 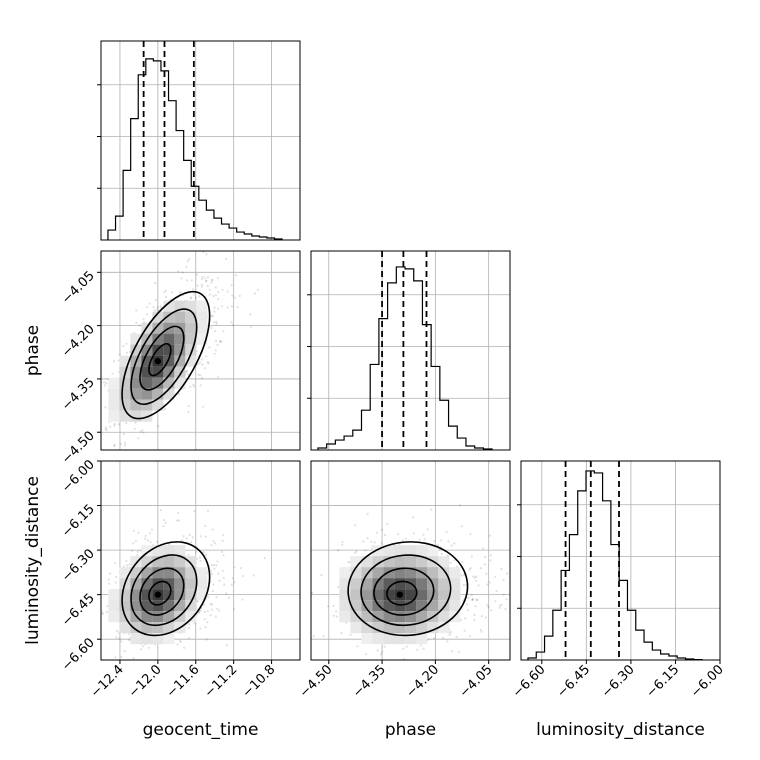 I want to click on scatter-panel-geocent_time-luminosity_distance, so click(x=200, y=560).